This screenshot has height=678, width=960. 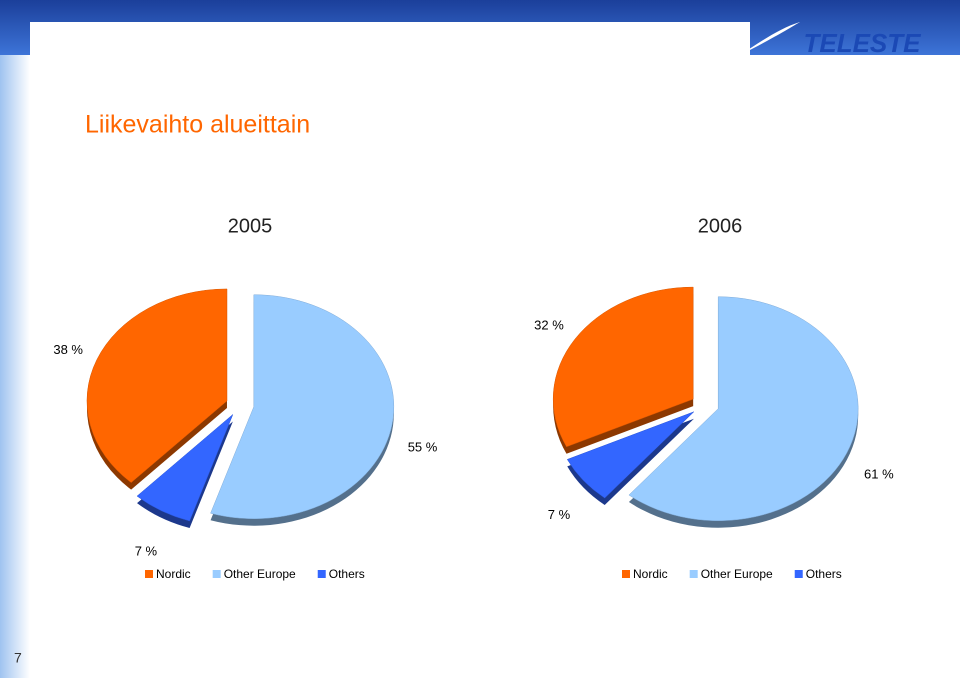 I want to click on data-label: 55 %, so click(x=423, y=447).